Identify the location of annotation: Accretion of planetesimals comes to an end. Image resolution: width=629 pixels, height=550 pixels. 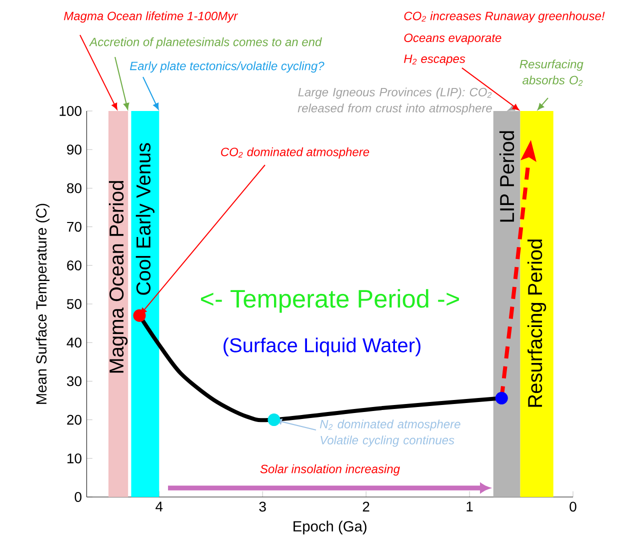
(205, 43).